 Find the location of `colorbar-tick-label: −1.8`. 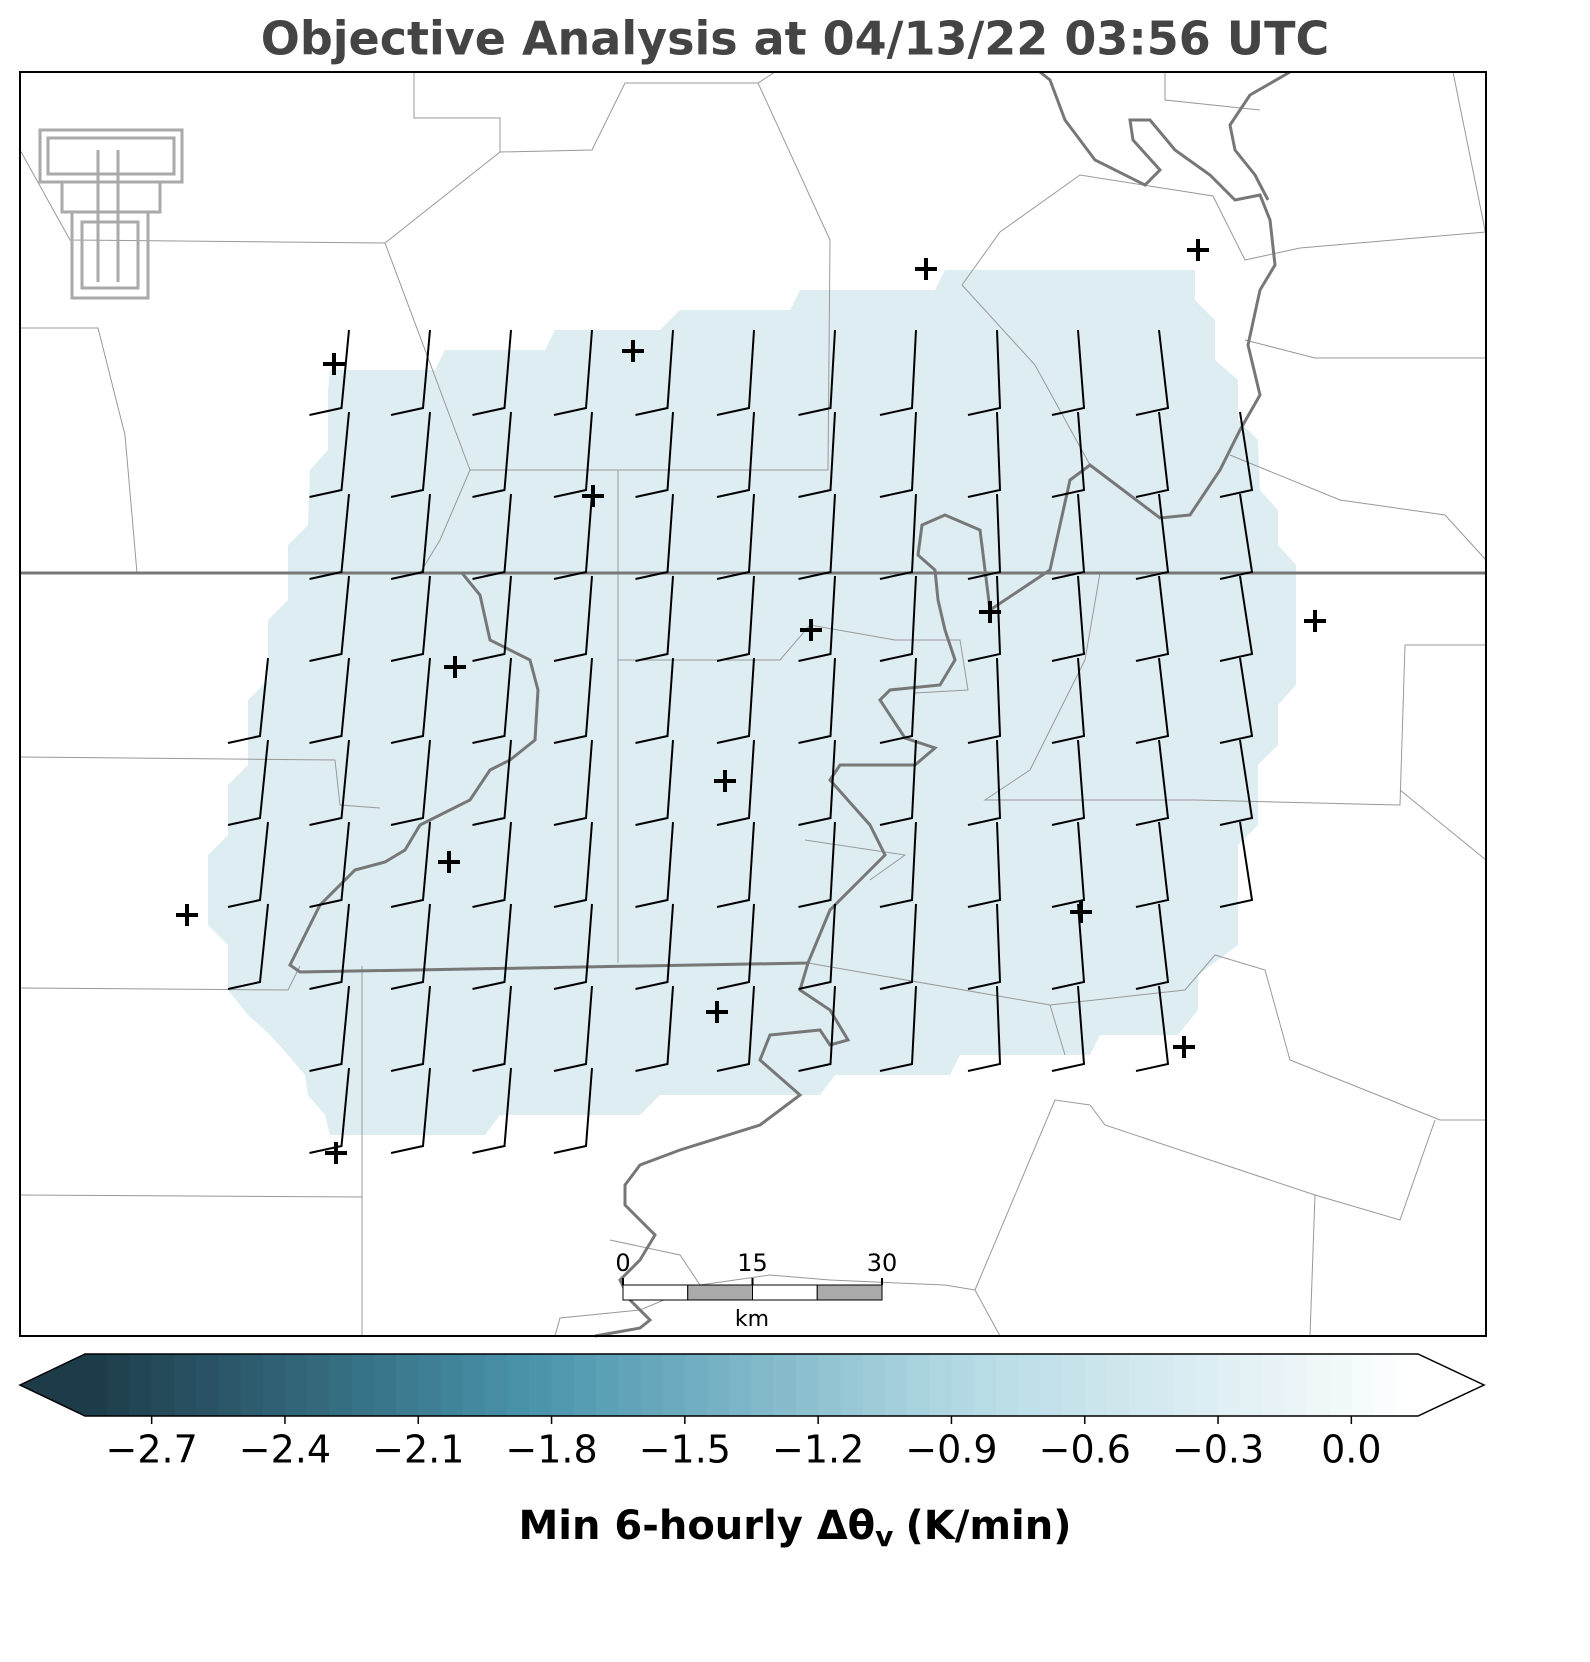

colorbar-tick-label: −1.8 is located at coordinates (551, 1450).